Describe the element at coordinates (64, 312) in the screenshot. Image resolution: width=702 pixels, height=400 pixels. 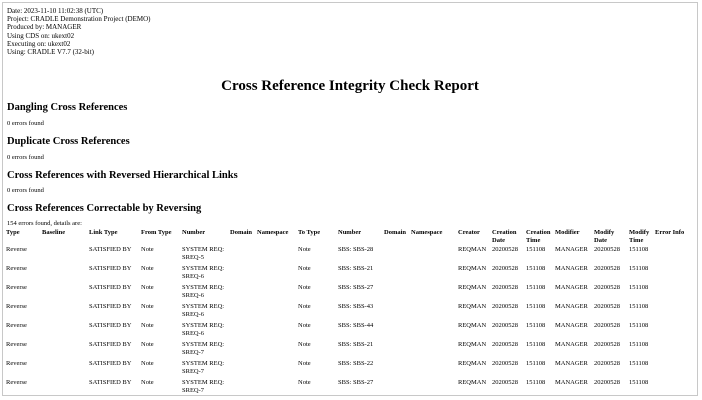
I see `cell-baseline` at that location.